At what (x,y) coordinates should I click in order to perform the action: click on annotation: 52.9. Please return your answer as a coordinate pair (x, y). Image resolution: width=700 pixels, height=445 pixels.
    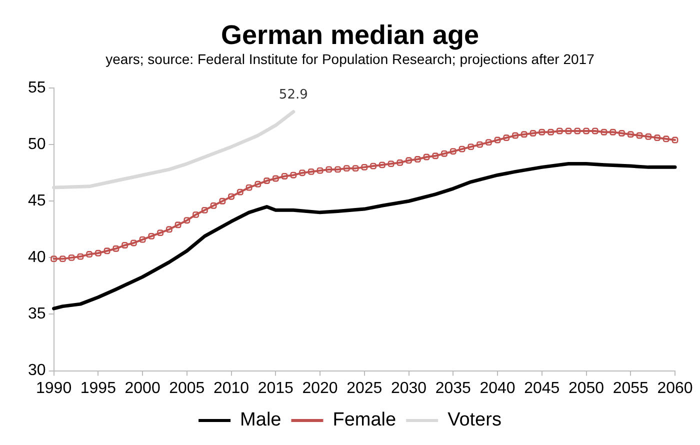
    Looking at the image, I should click on (293, 95).